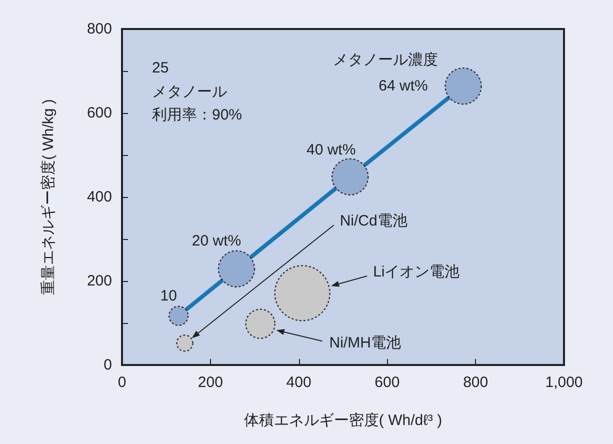  Describe the element at coordinates (343, 420) in the screenshot. I see `x-axis-title: 体積エネルギー密度( Wh/dℓ³ )` at that location.